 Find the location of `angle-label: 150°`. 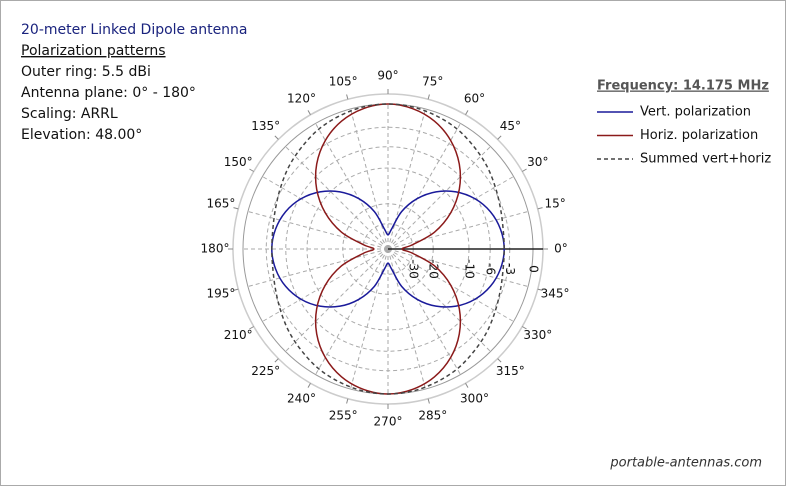

angle-label: 150° is located at coordinates (238, 162).